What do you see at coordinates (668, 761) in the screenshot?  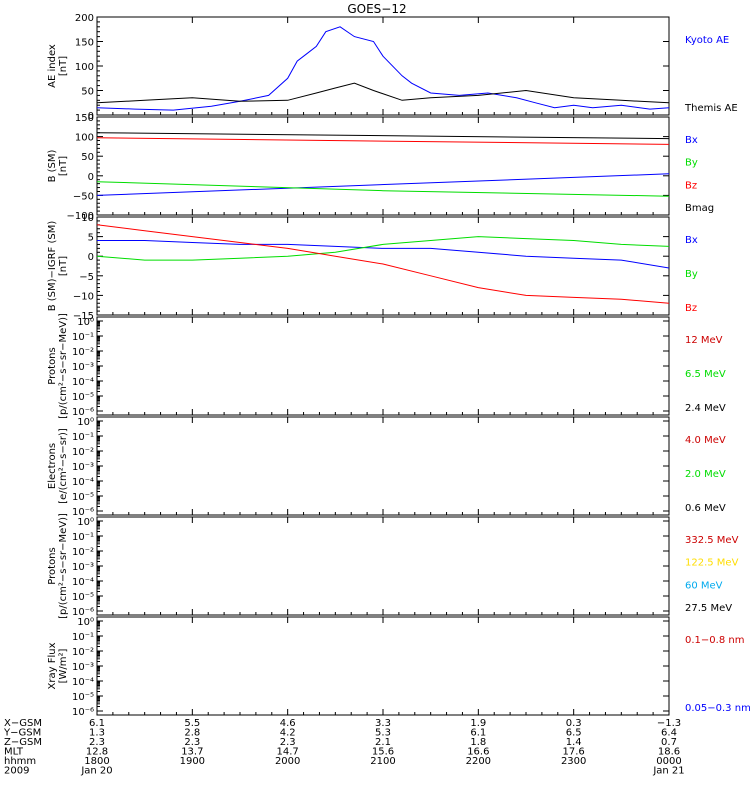 I see `x-axis-value: 0000` at bounding box center [668, 761].